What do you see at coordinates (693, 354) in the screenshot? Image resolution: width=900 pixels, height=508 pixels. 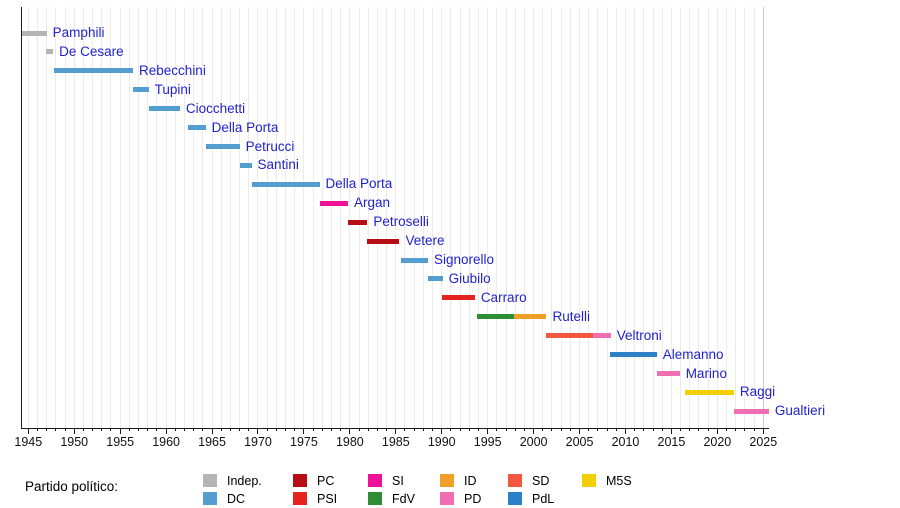 I see `mayor-name-label: Alemanno` at bounding box center [693, 354].